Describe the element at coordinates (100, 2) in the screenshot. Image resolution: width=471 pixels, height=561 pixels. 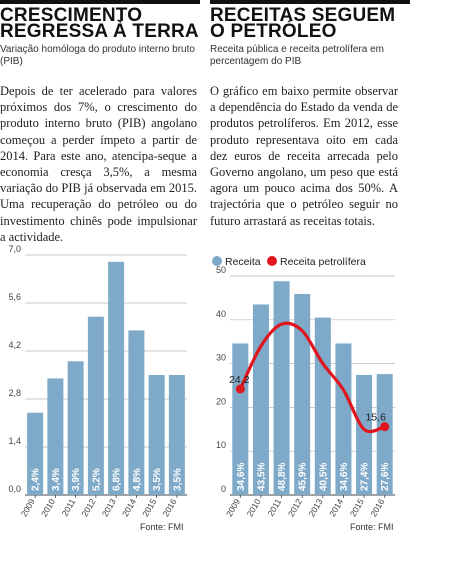
I see `left-top-rule` at that location.